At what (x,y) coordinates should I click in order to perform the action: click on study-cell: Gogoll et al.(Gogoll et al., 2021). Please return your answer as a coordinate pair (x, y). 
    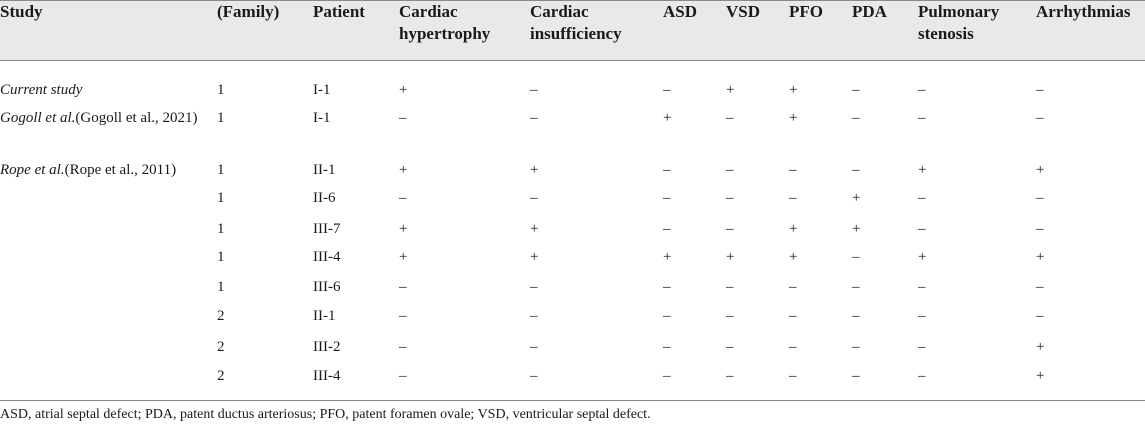
    Looking at the image, I should click on (100, 118).